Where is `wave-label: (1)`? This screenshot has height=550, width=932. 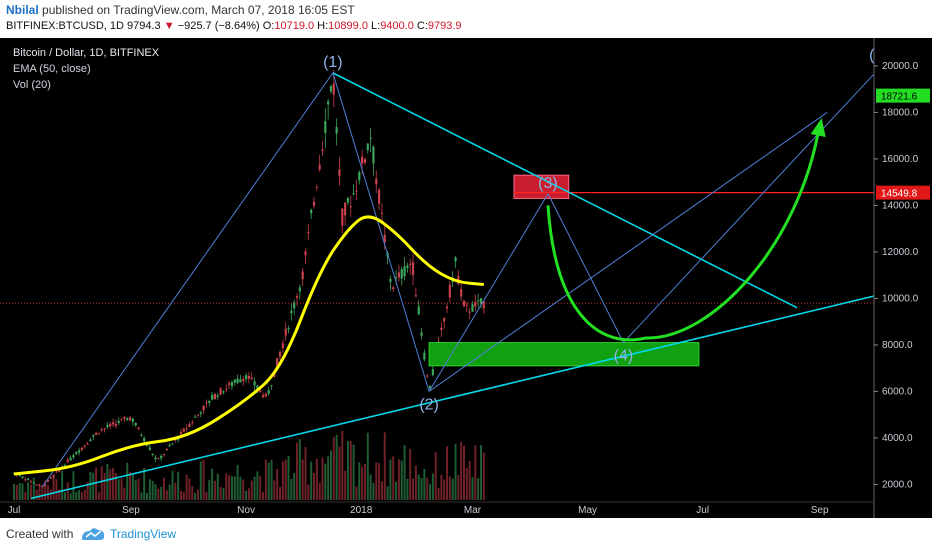
wave-label: (1) is located at coordinates (333, 62).